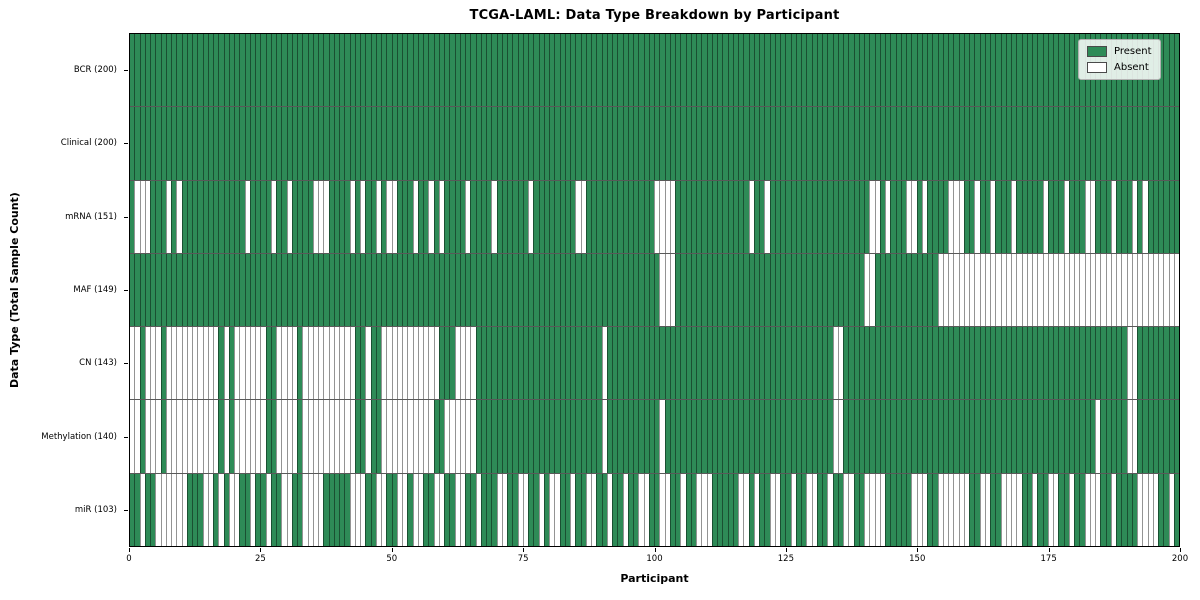 This screenshot has height=600, width=1200. What do you see at coordinates (1133, 51) in the screenshot?
I see `legend-label-present: Present` at bounding box center [1133, 51].